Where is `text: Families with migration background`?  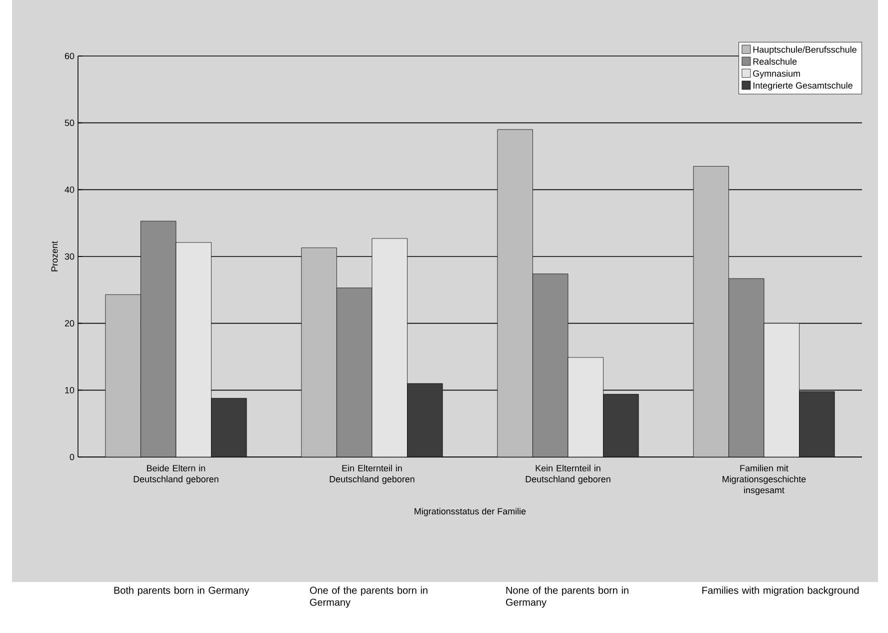 text: Families with migration background is located at coordinates (780, 591).